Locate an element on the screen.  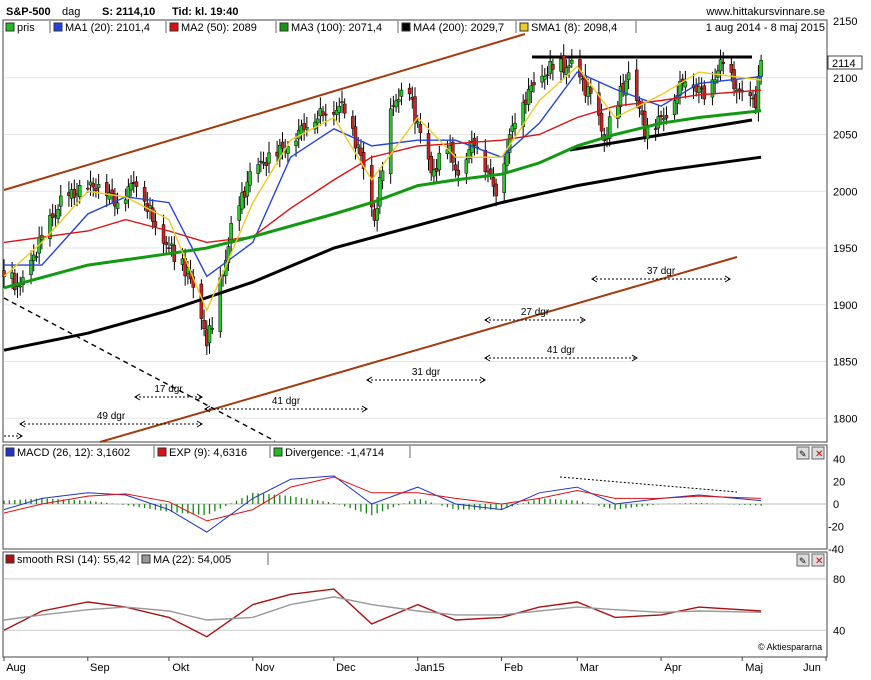
y-tick-label: 1850 is located at coordinates (845, 363).